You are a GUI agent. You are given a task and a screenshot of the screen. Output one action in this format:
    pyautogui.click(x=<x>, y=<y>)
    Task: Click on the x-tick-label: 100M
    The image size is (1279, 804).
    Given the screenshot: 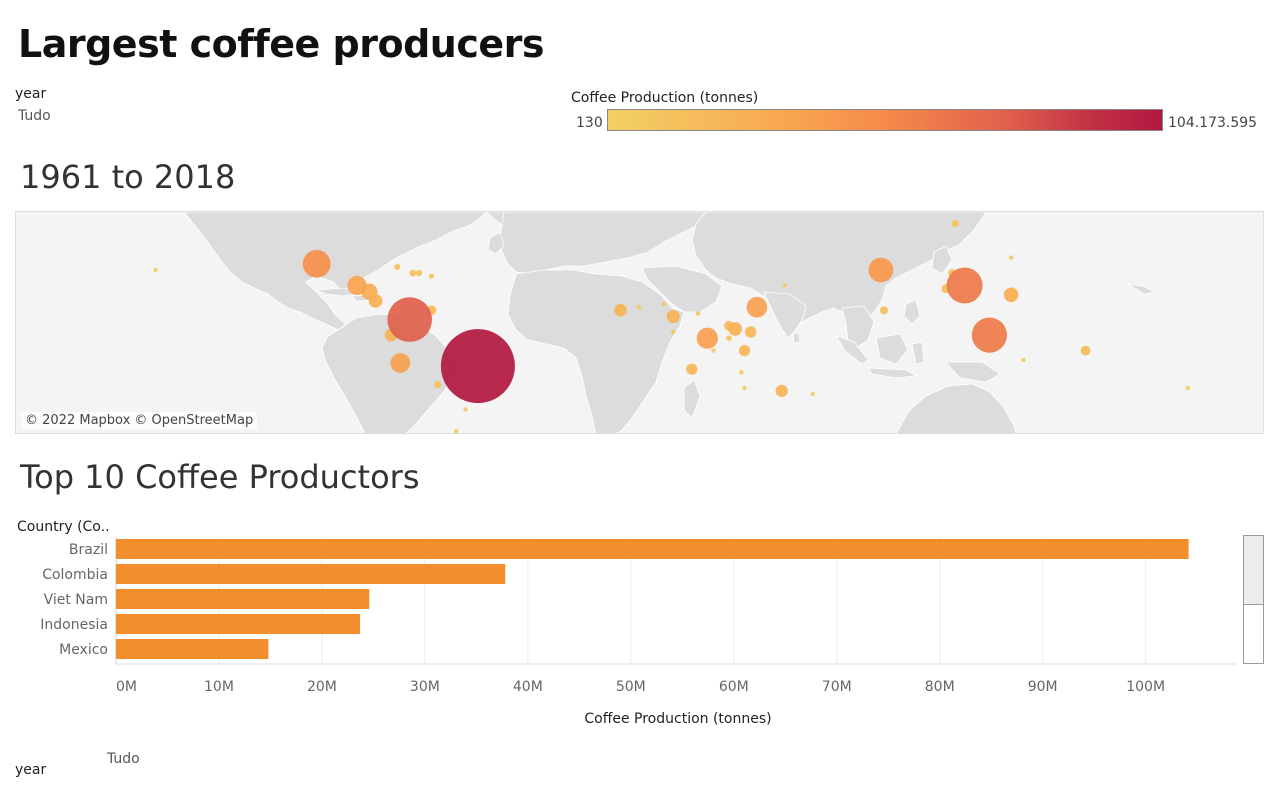 What is the action you would take?
    pyautogui.click(x=1145, y=687)
    